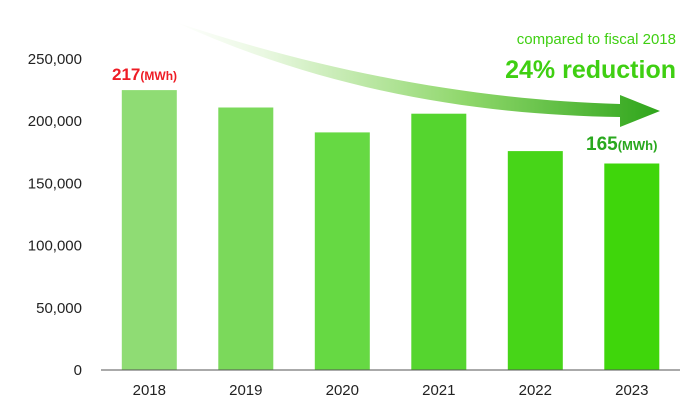 The width and height of the screenshot is (700, 406). I want to click on y-tick-label: 250,000, so click(55, 59).